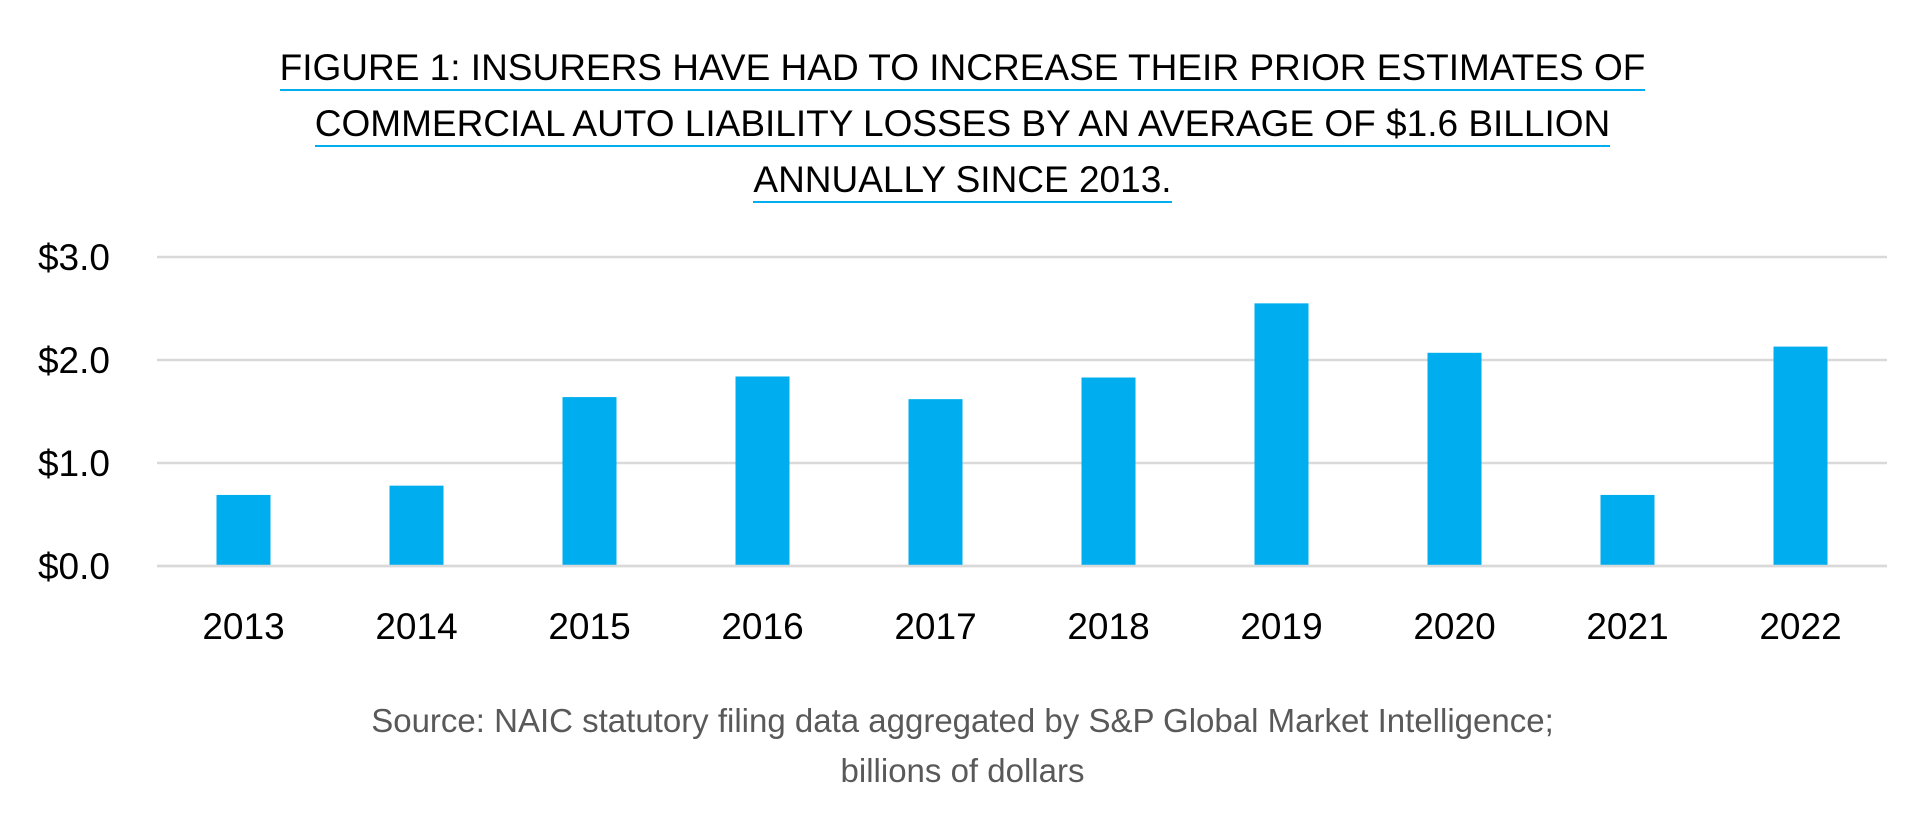 This screenshot has height=814, width=1925. Describe the element at coordinates (935, 626) in the screenshot. I see `x-tick-label: 2017` at that location.